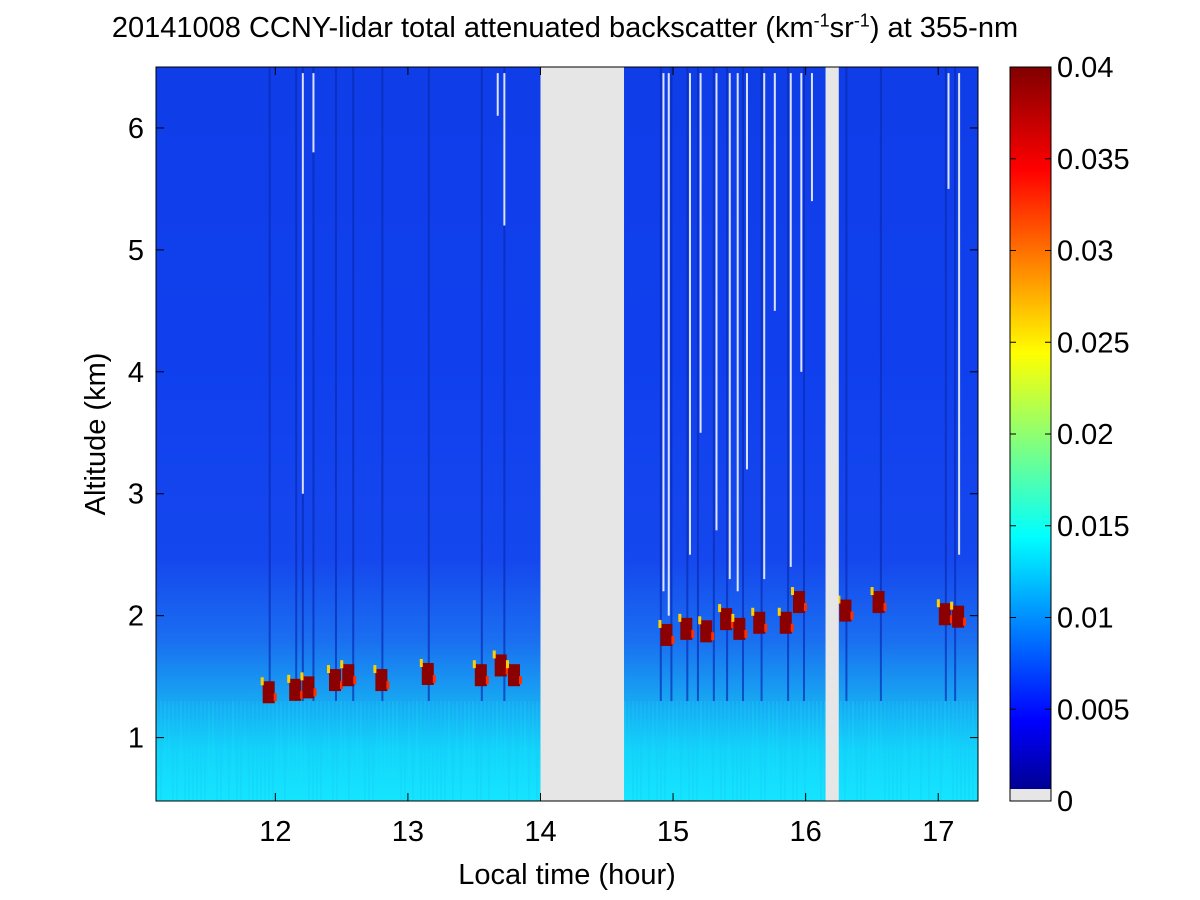 Image resolution: width=1200 pixels, height=900 pixels. Describe the element at coordinates (408, 832) in the screenshot. I see `x-tick-label: 13` at that location.